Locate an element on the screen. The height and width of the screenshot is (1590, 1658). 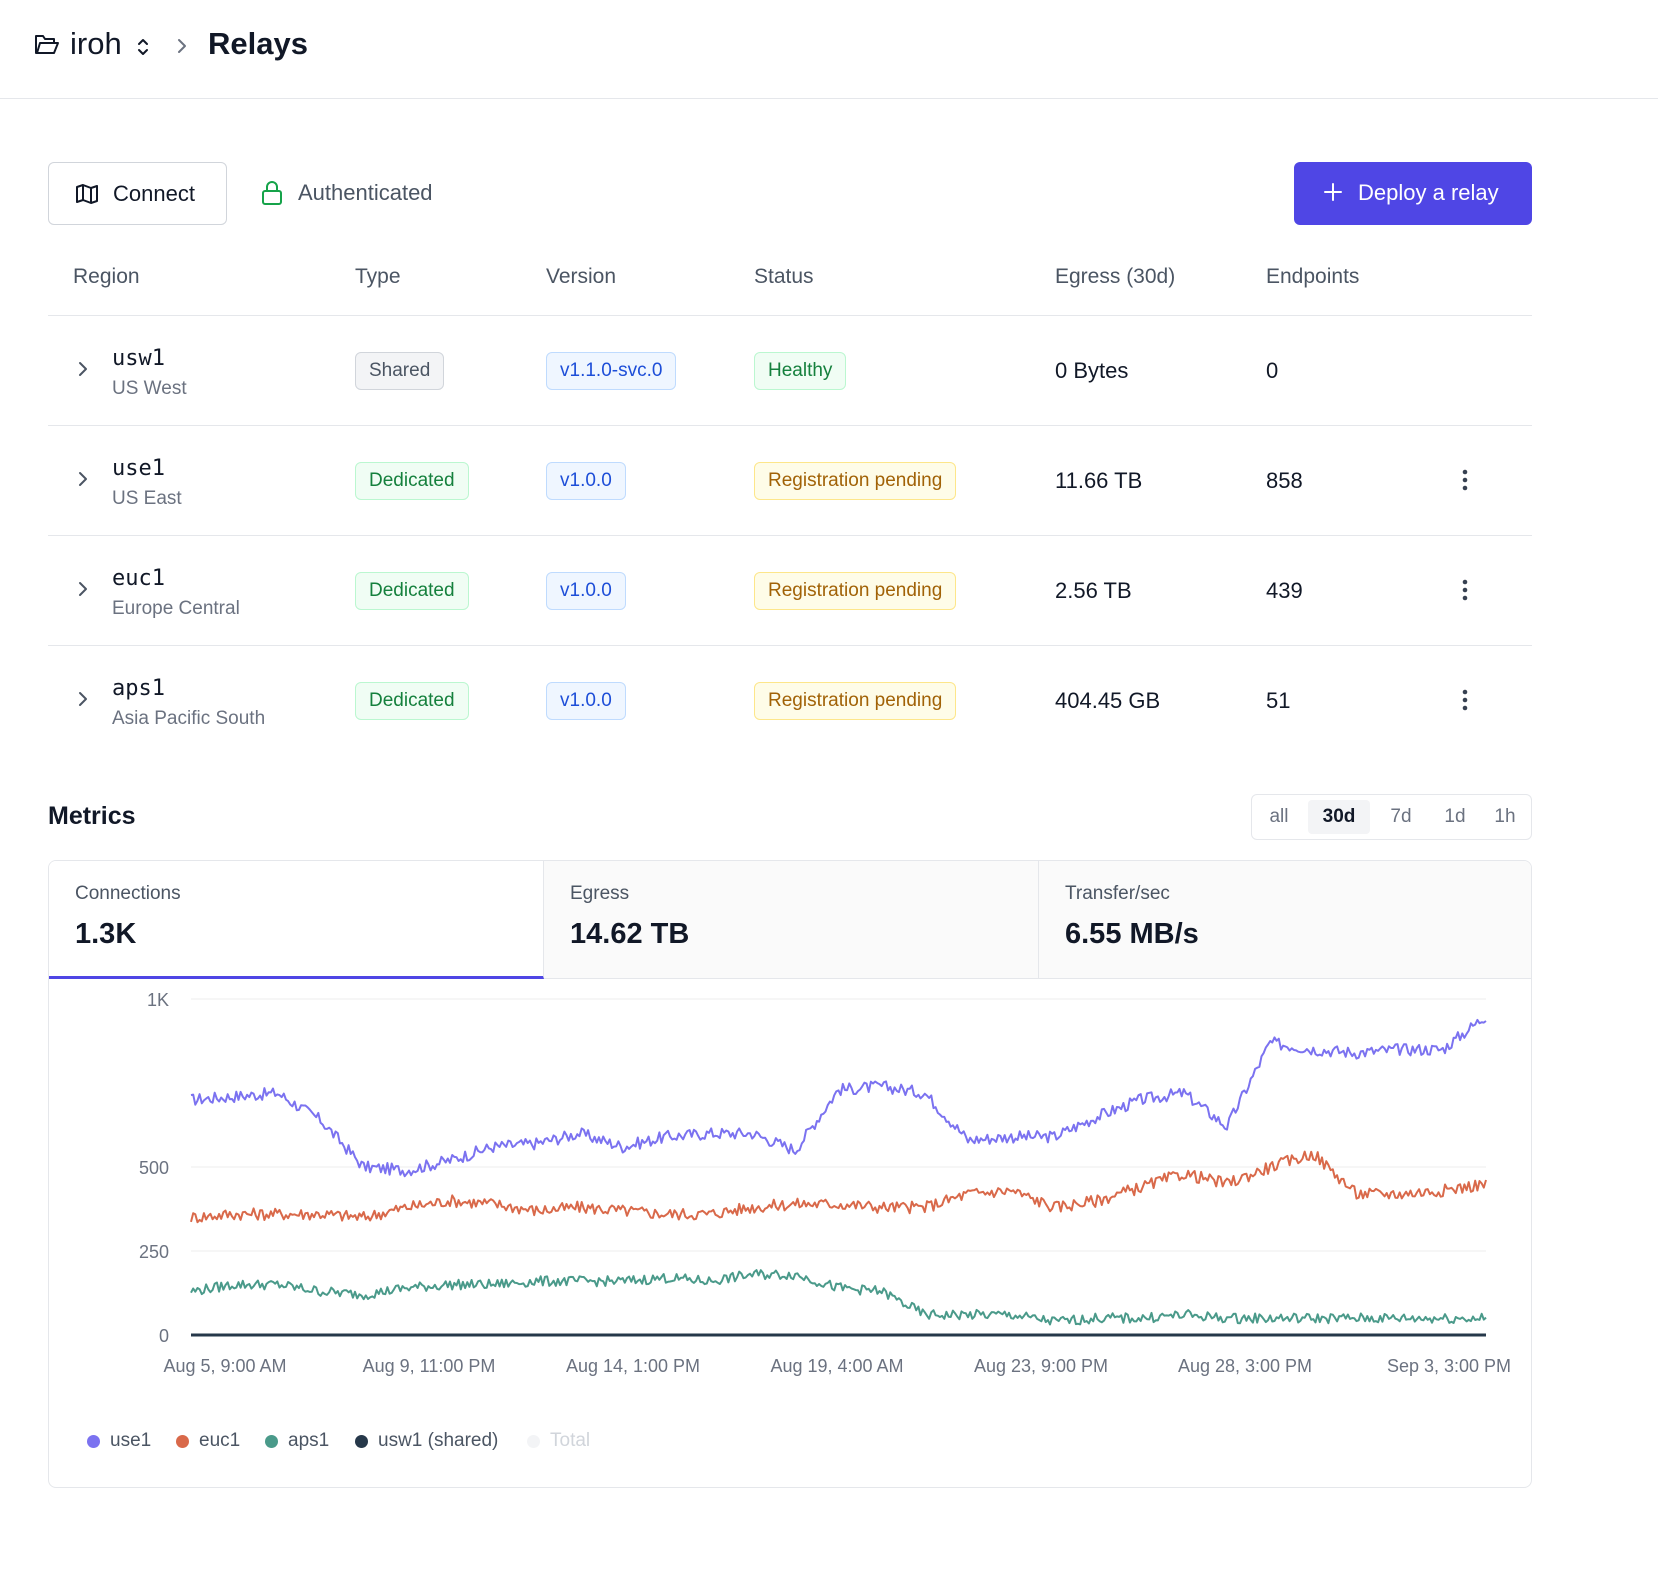
stat-value: 6.55 MB/s is located at coordinates (1132, 934).